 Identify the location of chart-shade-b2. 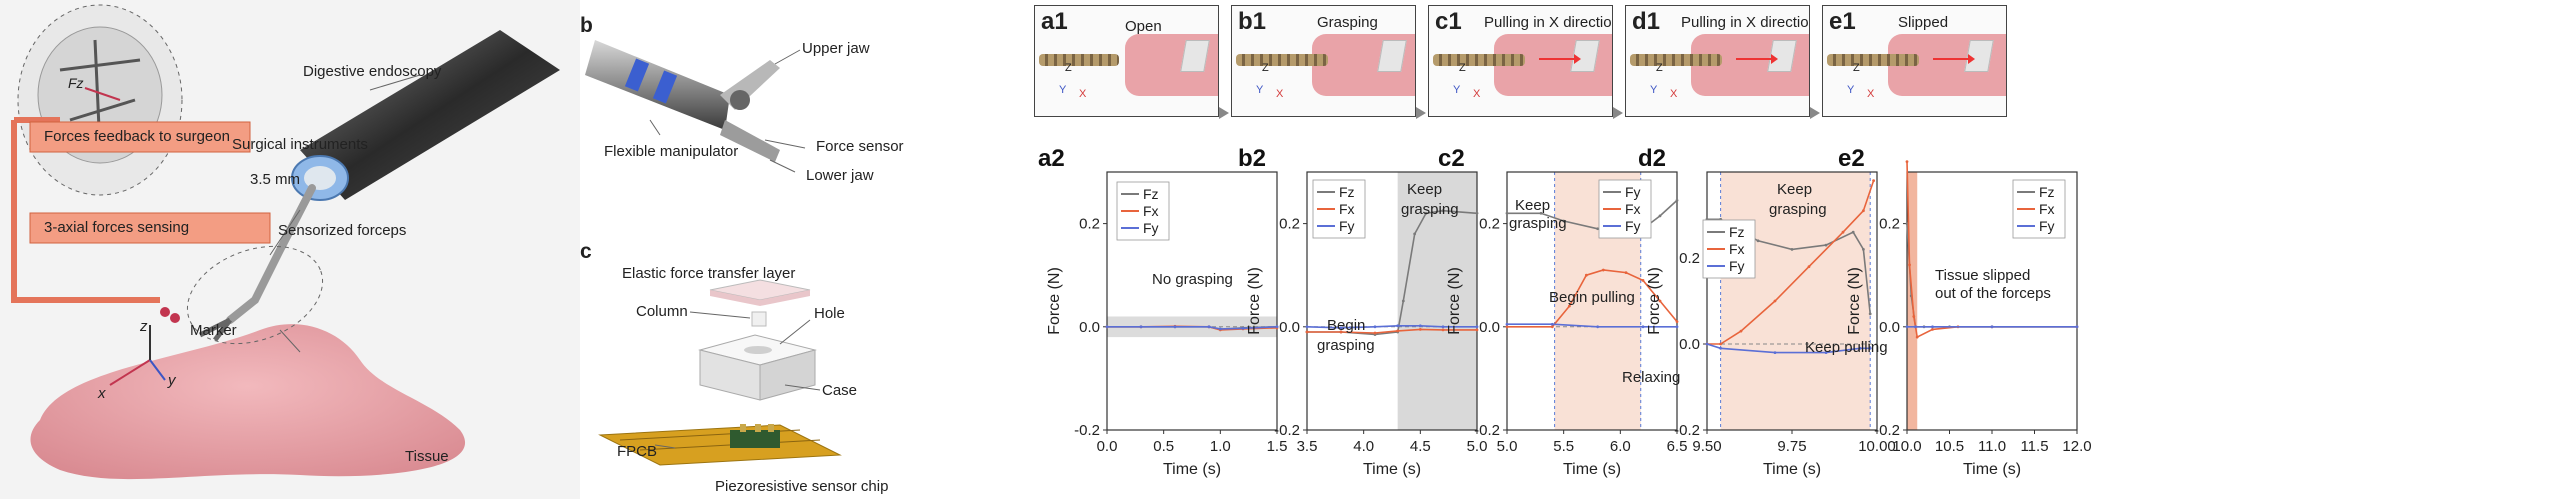
(1437, 301).